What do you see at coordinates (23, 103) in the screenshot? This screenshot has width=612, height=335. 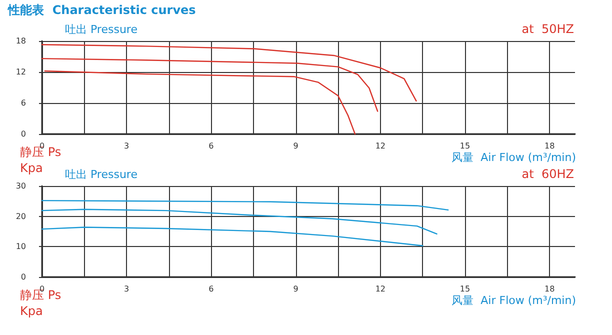 I see `y-tick-label: 6` at bounding box center [23, 103].